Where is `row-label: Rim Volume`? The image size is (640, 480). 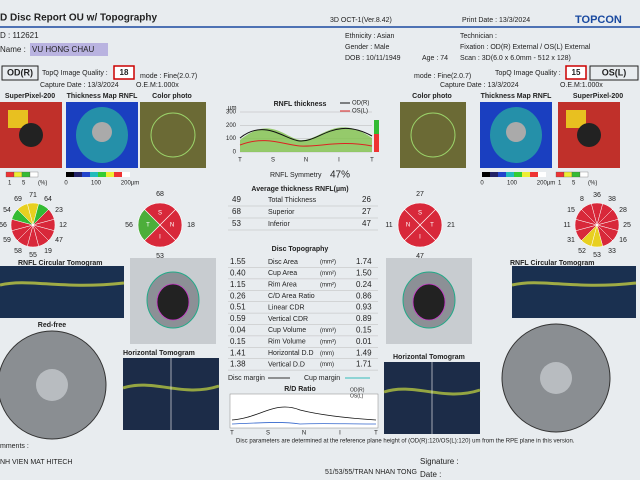
row-label: Rim Volume is located at coordinates (287, 342).